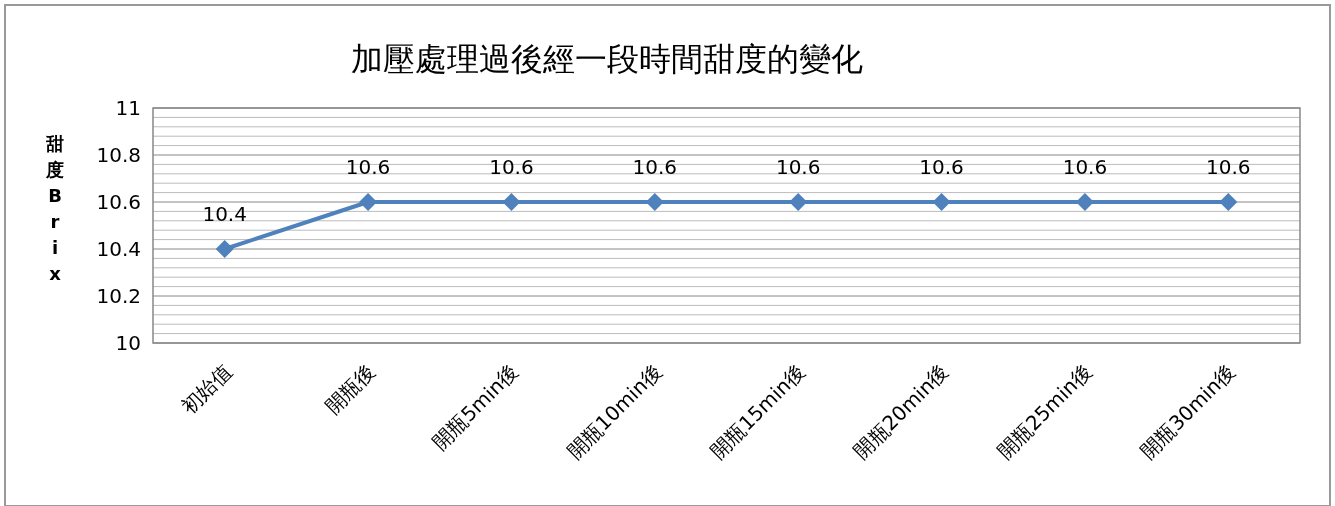 The height and width of the screenshot is (506, 1335). Describe the element at coordinates (128, 343) in the screenshot. I see `y-tick-label: 10` at that location.